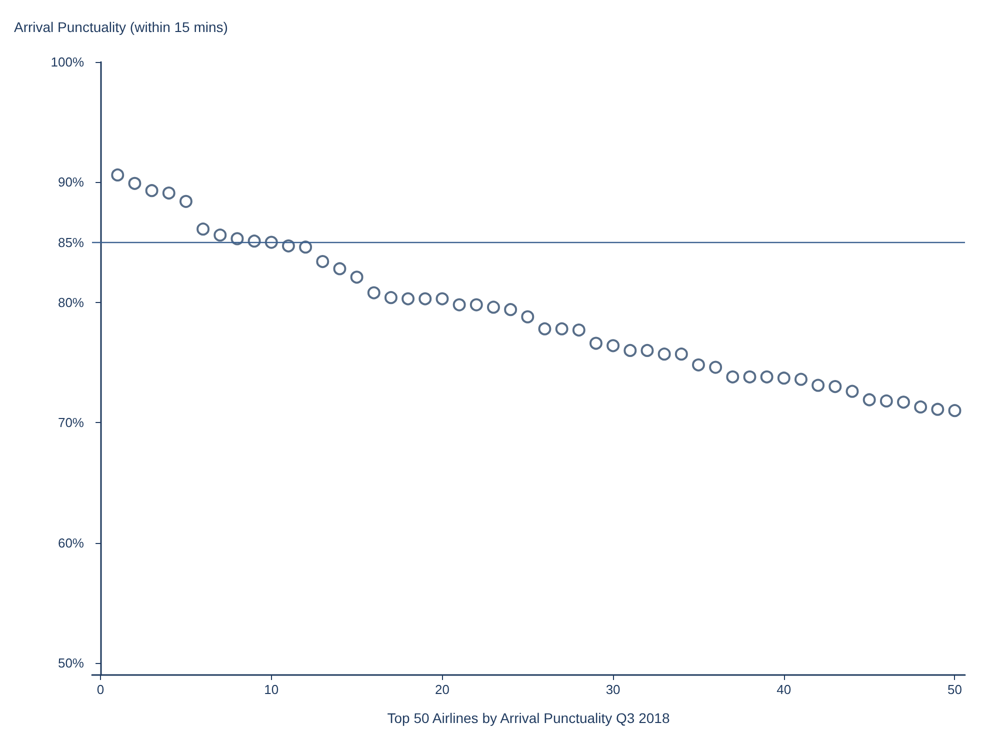  Describe the element at coordinates (71, 422) in the screenshot. I see `y-tick-label: 70%` at that location.